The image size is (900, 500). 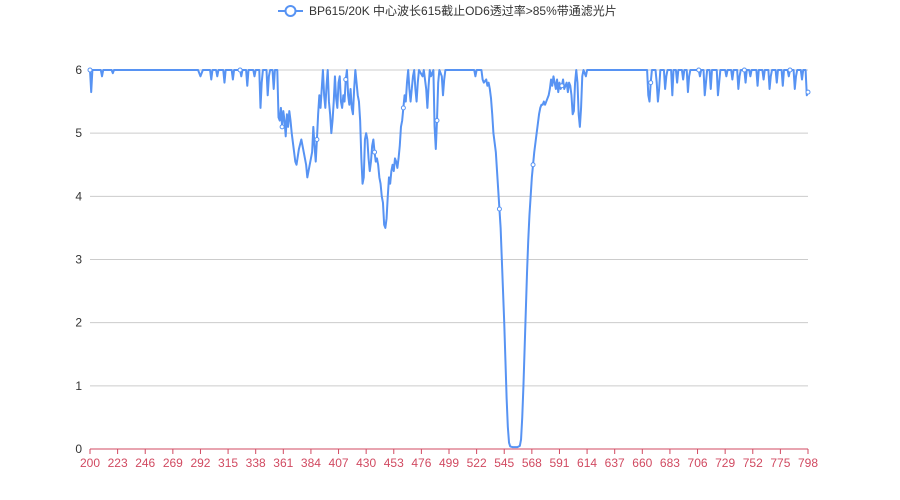 What do you see at coordinates (78, 449) in the screenshot?
I see `y-tick-label: 0` at bounding box center [78, 449].